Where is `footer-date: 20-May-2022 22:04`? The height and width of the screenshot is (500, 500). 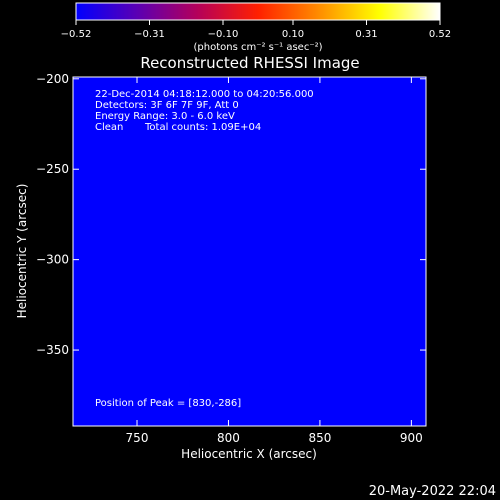
footer-date: 20-May-2022 22:04 is located at coordinates (432, 491).